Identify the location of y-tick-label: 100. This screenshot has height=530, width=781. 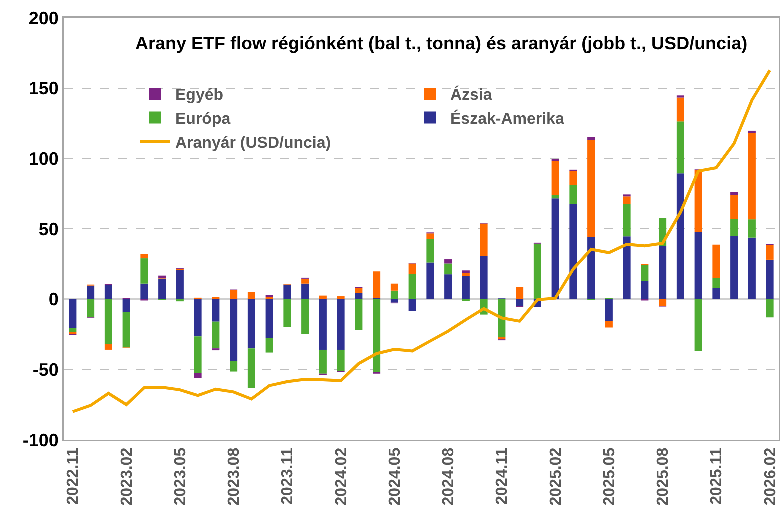
(43, 158).